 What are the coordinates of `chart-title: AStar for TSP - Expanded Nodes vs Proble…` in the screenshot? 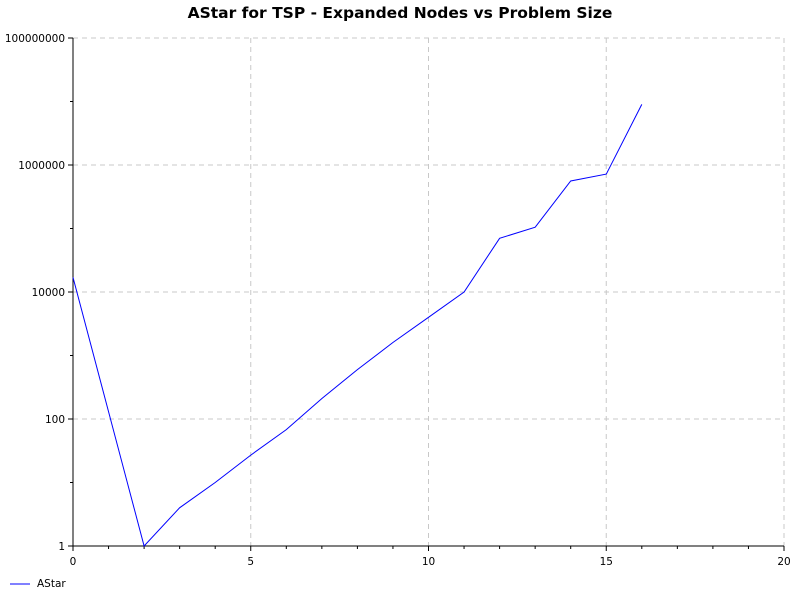 It's located at (400, 13).